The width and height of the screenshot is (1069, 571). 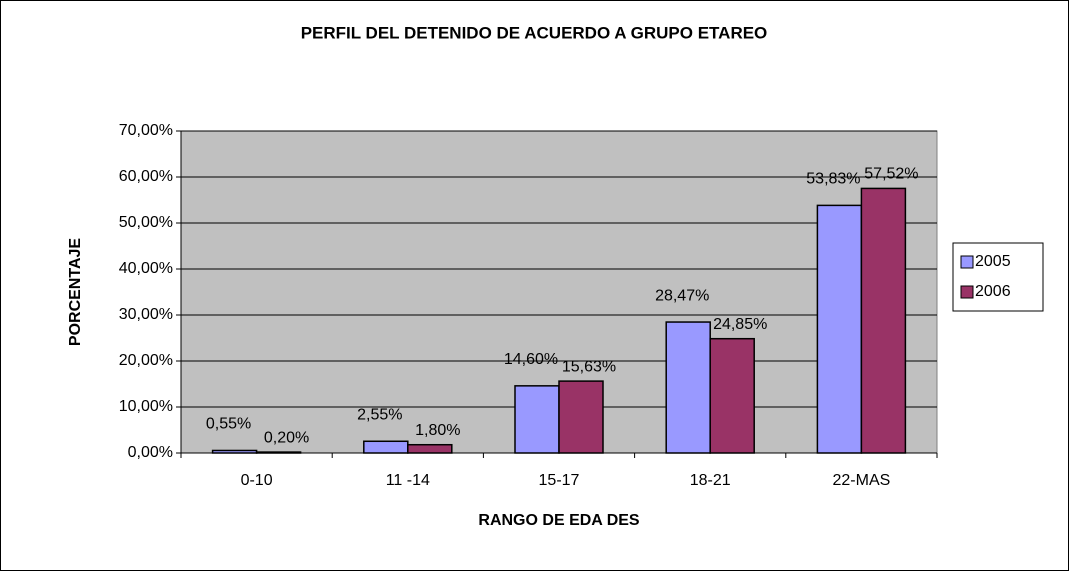 What do you see at coordinates (559, 520) in the screenshot?
I see `x-axis-label: RANGO DE EDA DES` at bounding box center [559, 520].